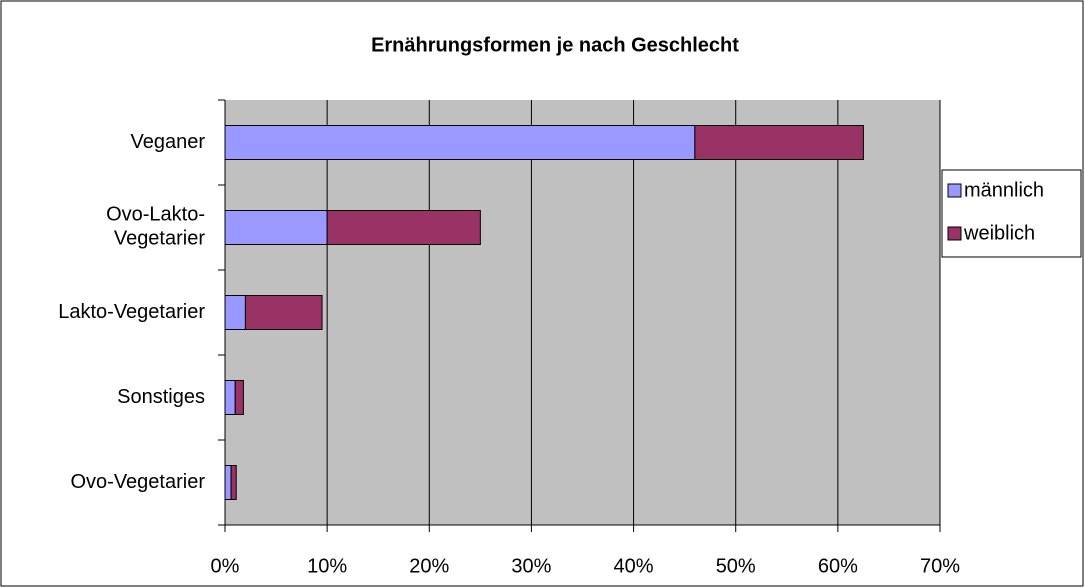 The image size is (1085, 588). Describe the element at coordinates (634, 566) in the screenshot. I see `x-tick-label: 40%` at that location.